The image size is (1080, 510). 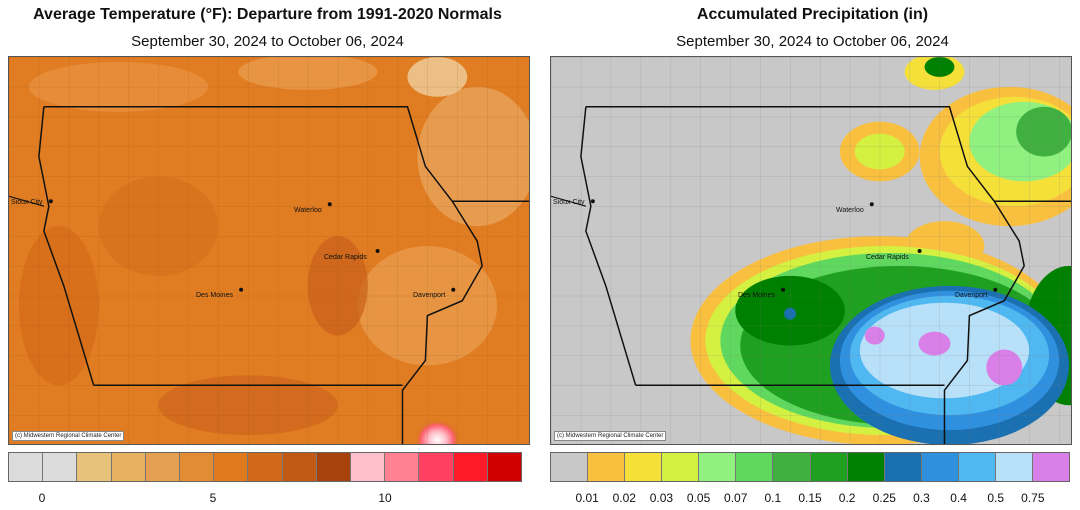 I want to click on precipitation-credit: (c) Midwestern Regional Climate Center, so click(x=610, y=436).